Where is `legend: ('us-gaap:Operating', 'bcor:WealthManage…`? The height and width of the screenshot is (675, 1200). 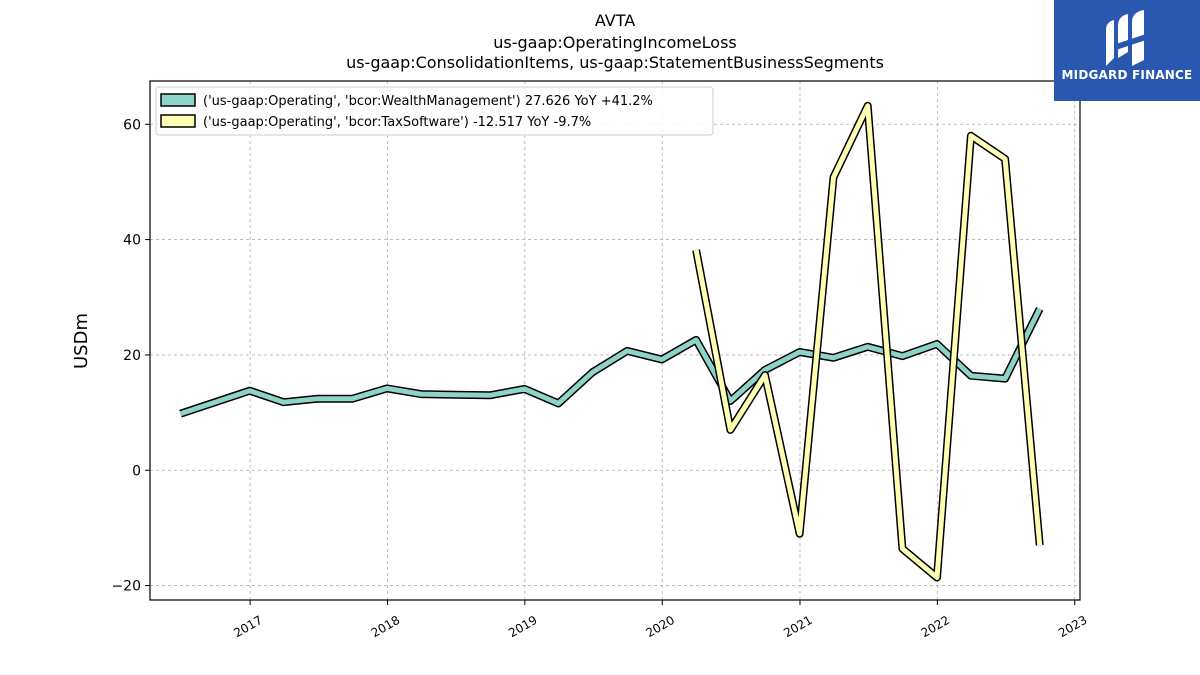 legend: ('us-gaap:Operating', 'bcor:WealthManage… is located at coordinates (434, 111).